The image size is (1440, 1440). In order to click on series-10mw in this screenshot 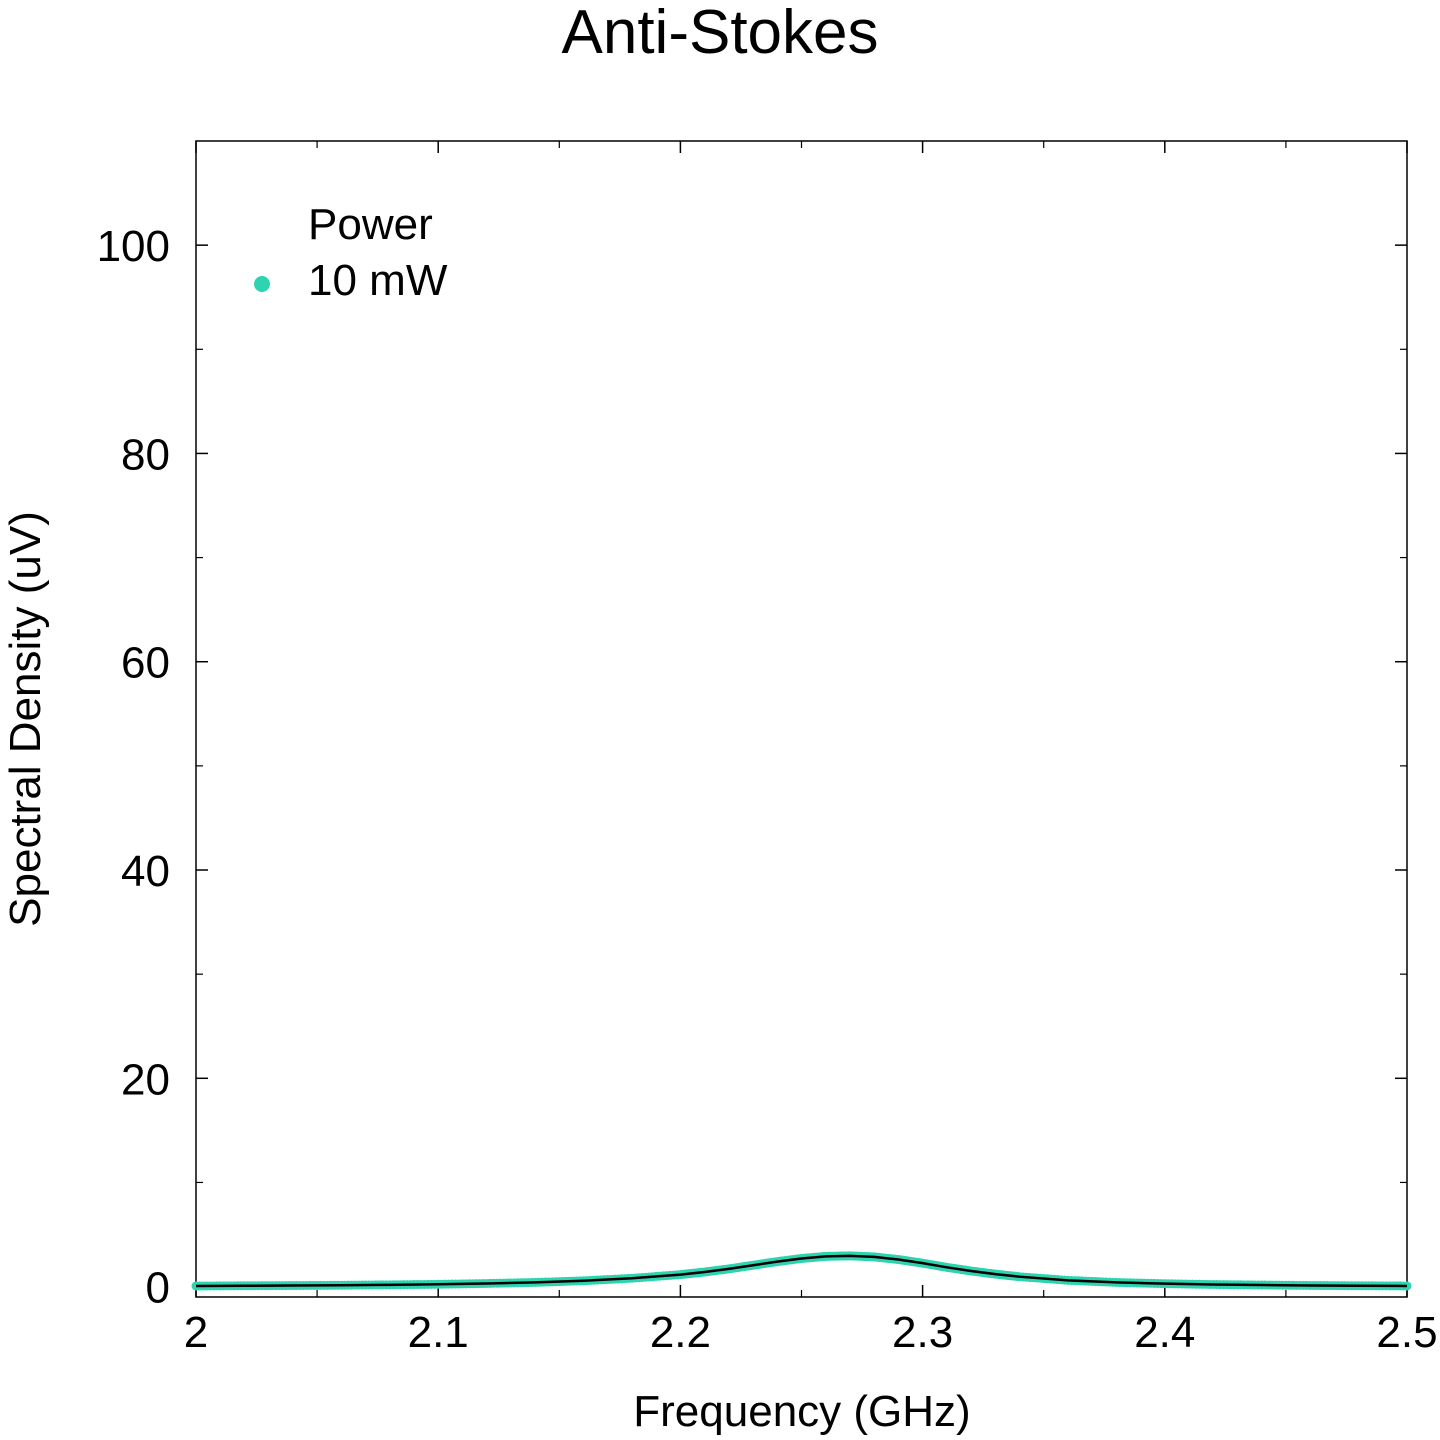, I will do `click(801, 1271)`.